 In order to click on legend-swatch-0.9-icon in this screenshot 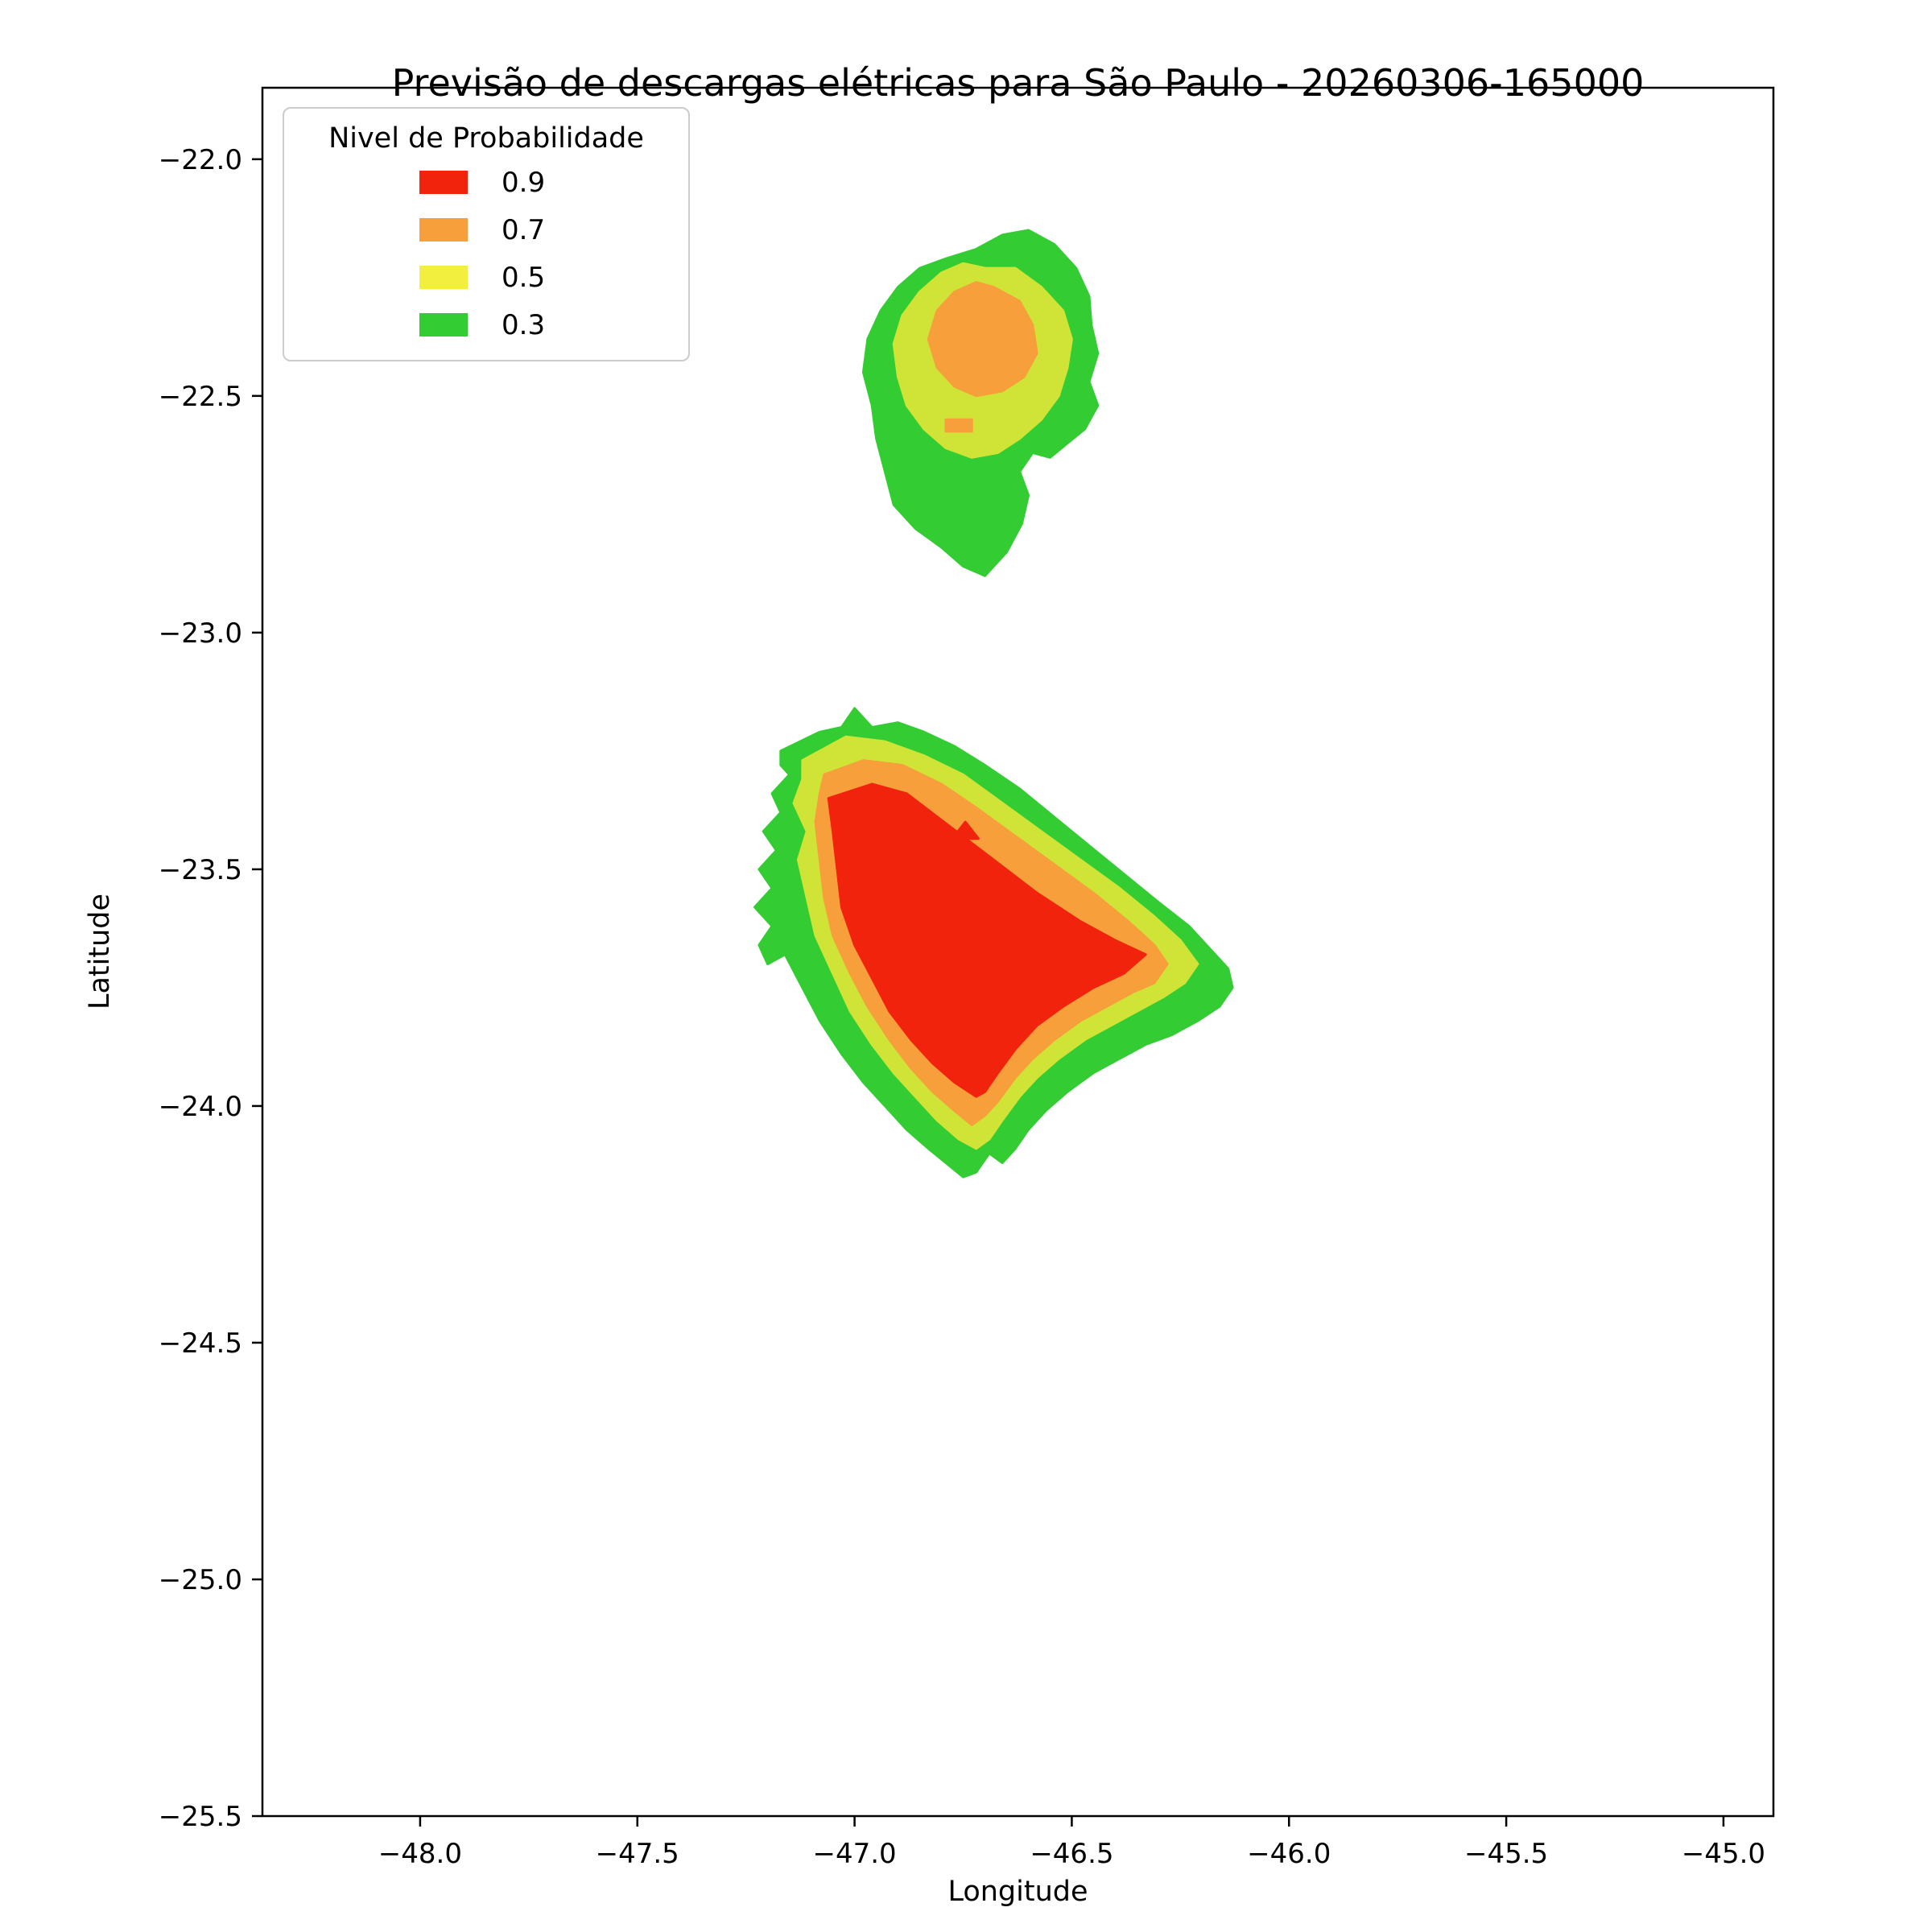, I will do `click(443, 182)`.